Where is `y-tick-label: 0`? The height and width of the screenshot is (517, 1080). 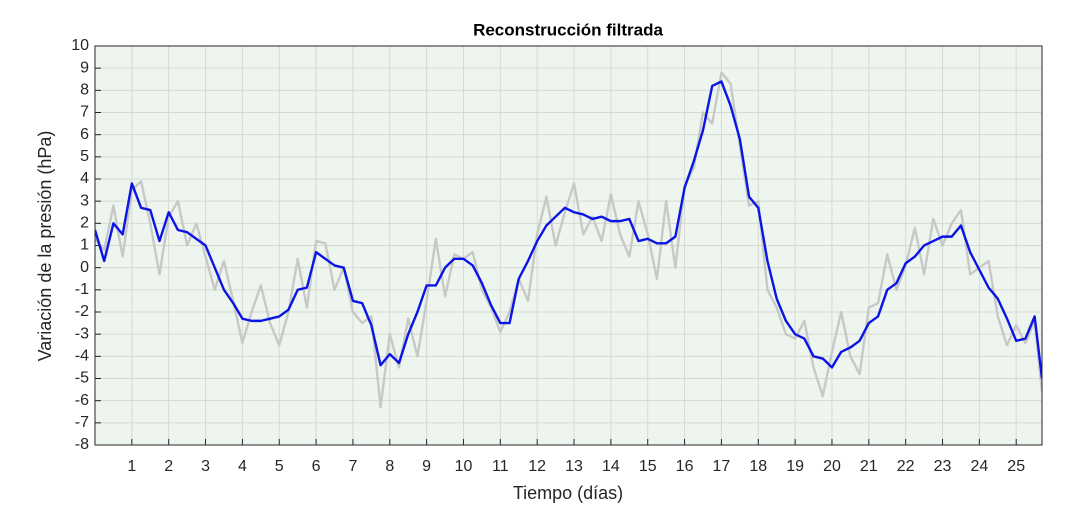 y-tick-label: 0 is located at coordinates (84, 267).